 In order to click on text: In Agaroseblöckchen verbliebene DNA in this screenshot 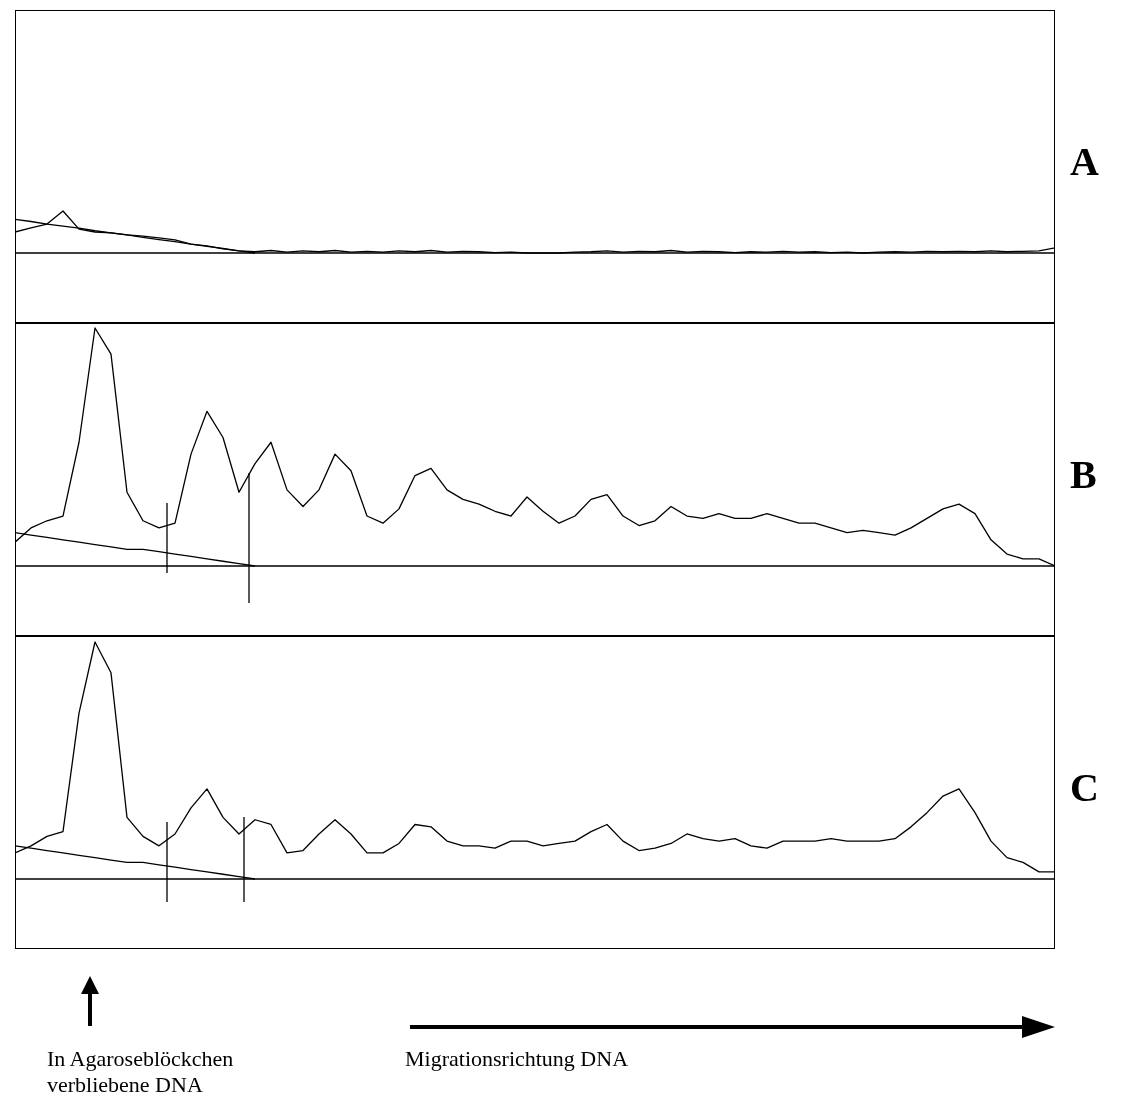, I will do `click(141, 1072)`.